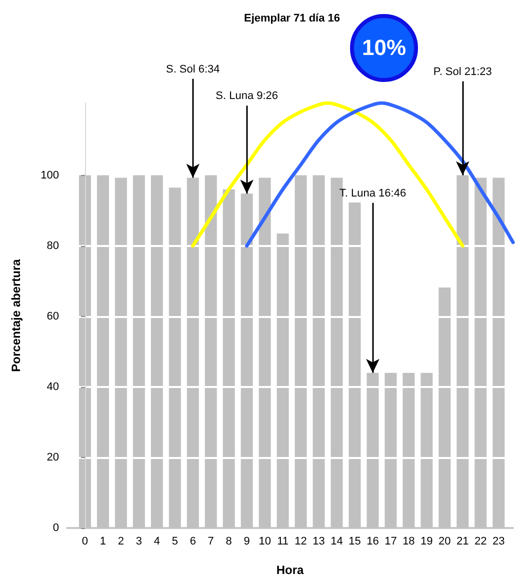  Describe the element at coordinates (336, 542) in the screenshot. I see `x-tick-label: 14` at that location.